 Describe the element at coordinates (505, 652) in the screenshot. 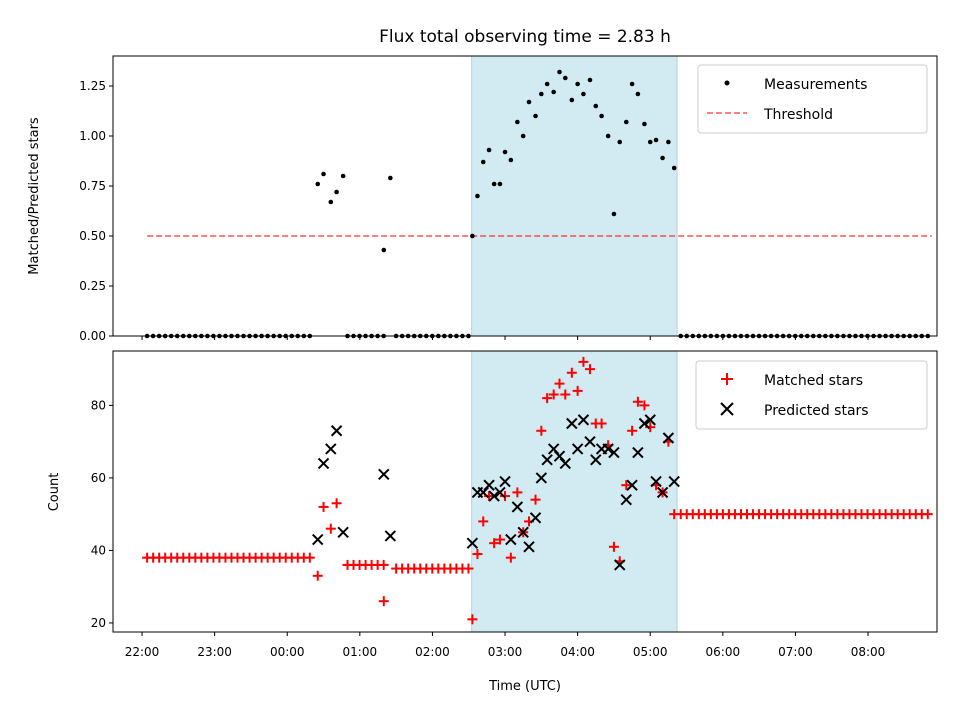

I see `x-tick-label: 03:00` at that location.